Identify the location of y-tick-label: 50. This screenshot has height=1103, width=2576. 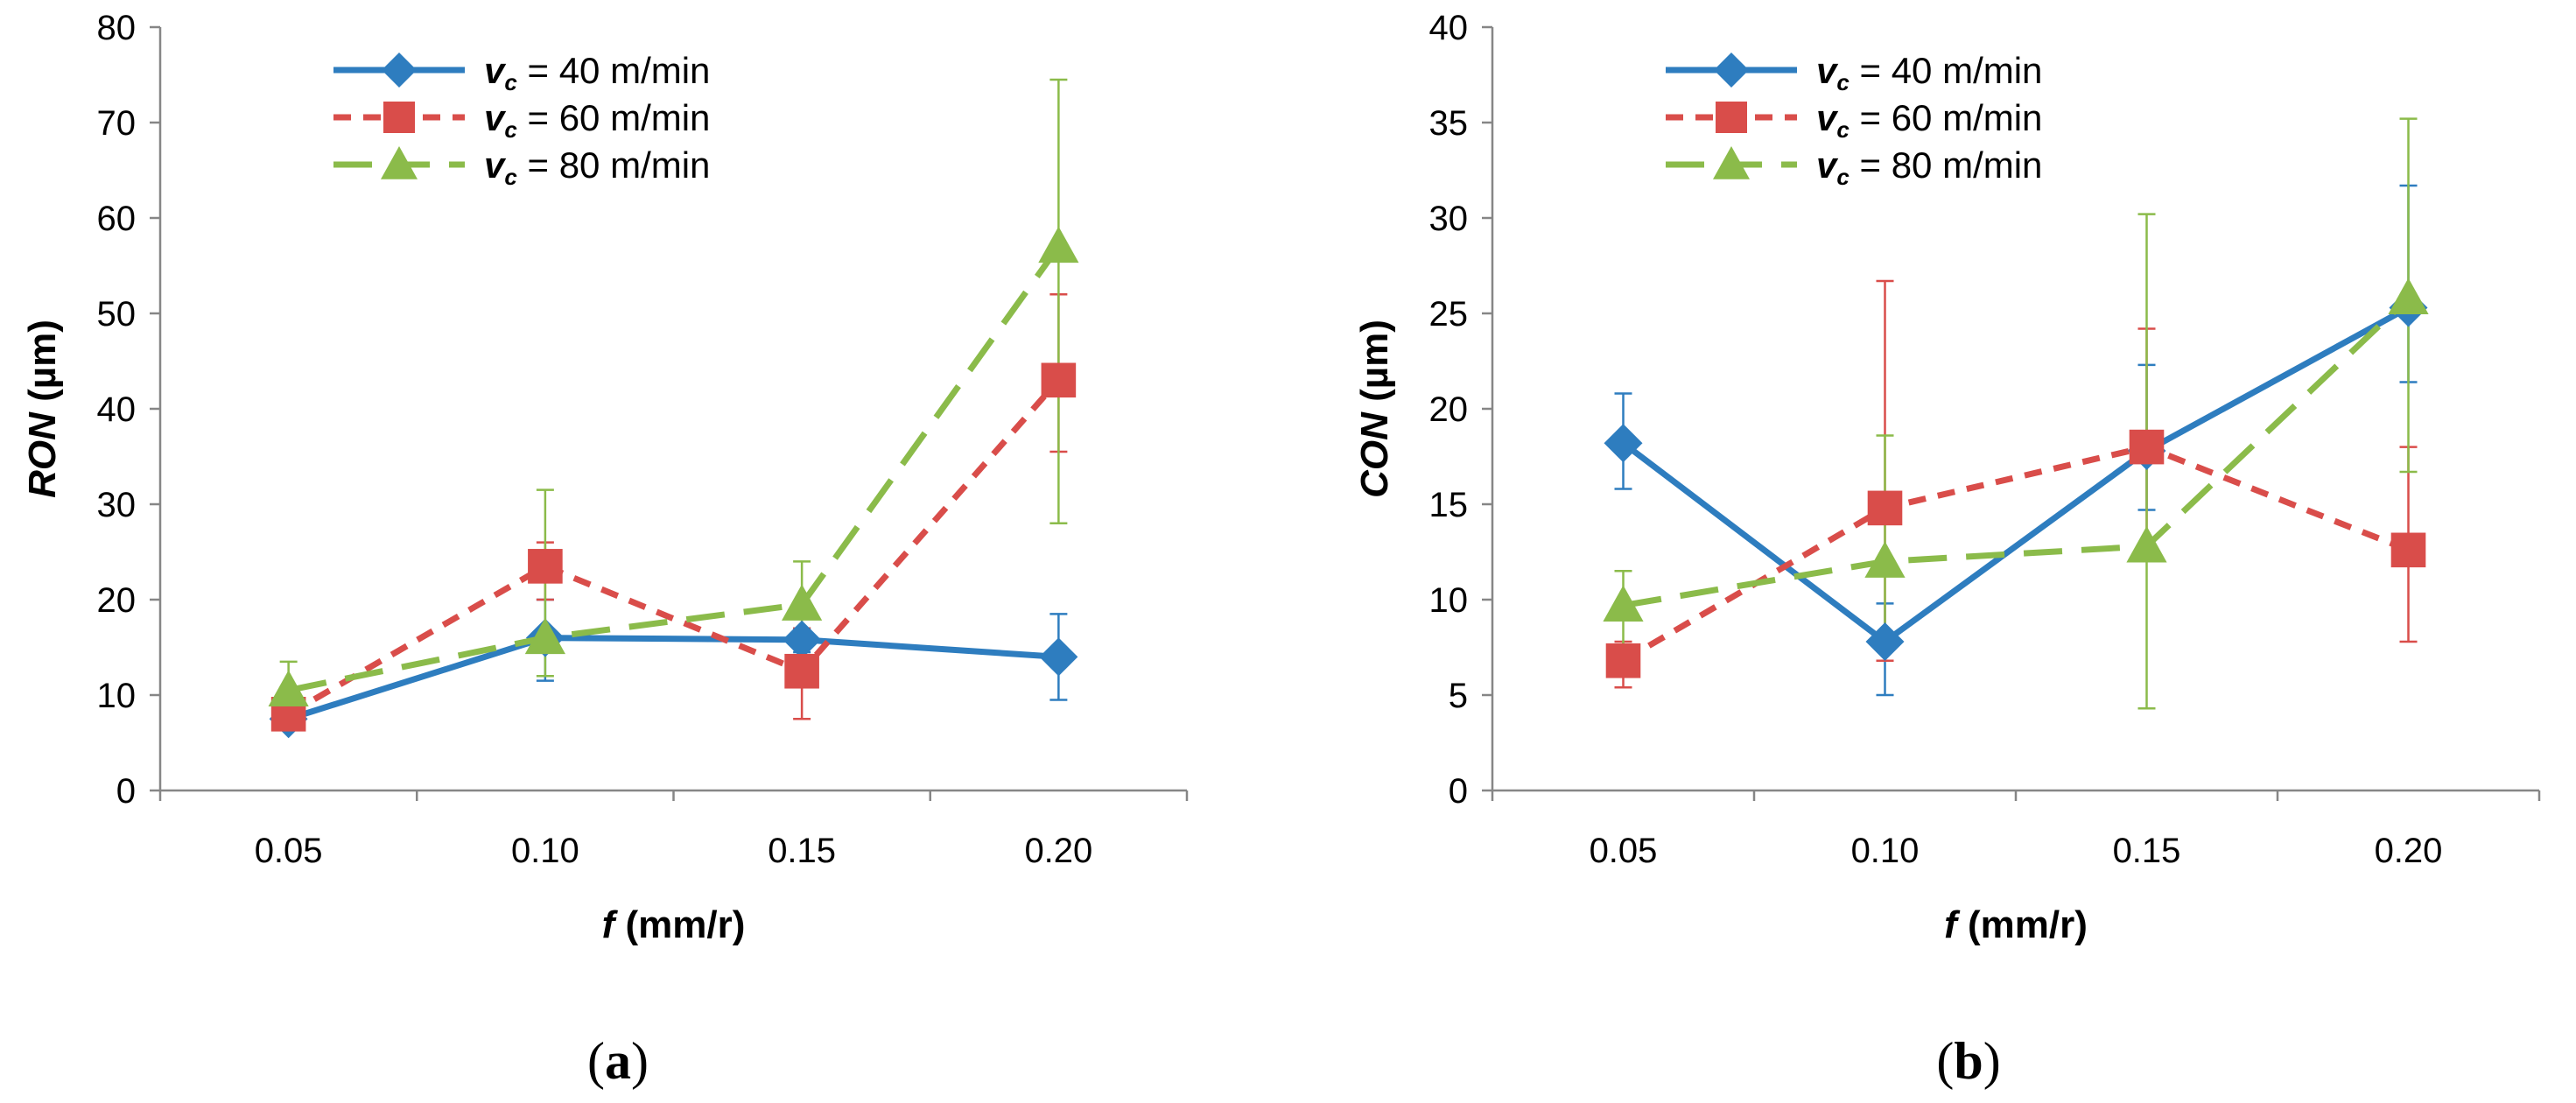
(117, 314).